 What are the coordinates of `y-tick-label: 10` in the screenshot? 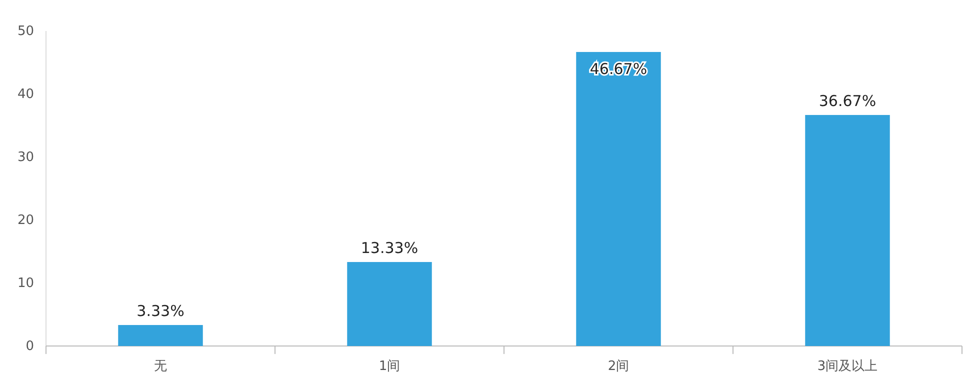 It's located at (25, 283).